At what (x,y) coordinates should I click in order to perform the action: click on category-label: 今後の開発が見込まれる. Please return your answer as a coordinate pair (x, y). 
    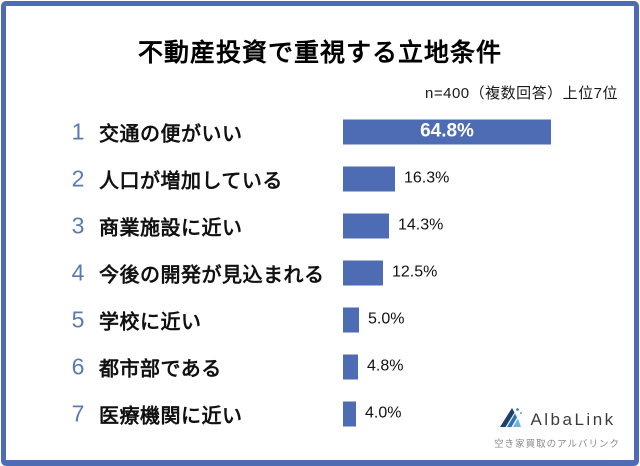
    Looking at the image, I should click on (212, 275).